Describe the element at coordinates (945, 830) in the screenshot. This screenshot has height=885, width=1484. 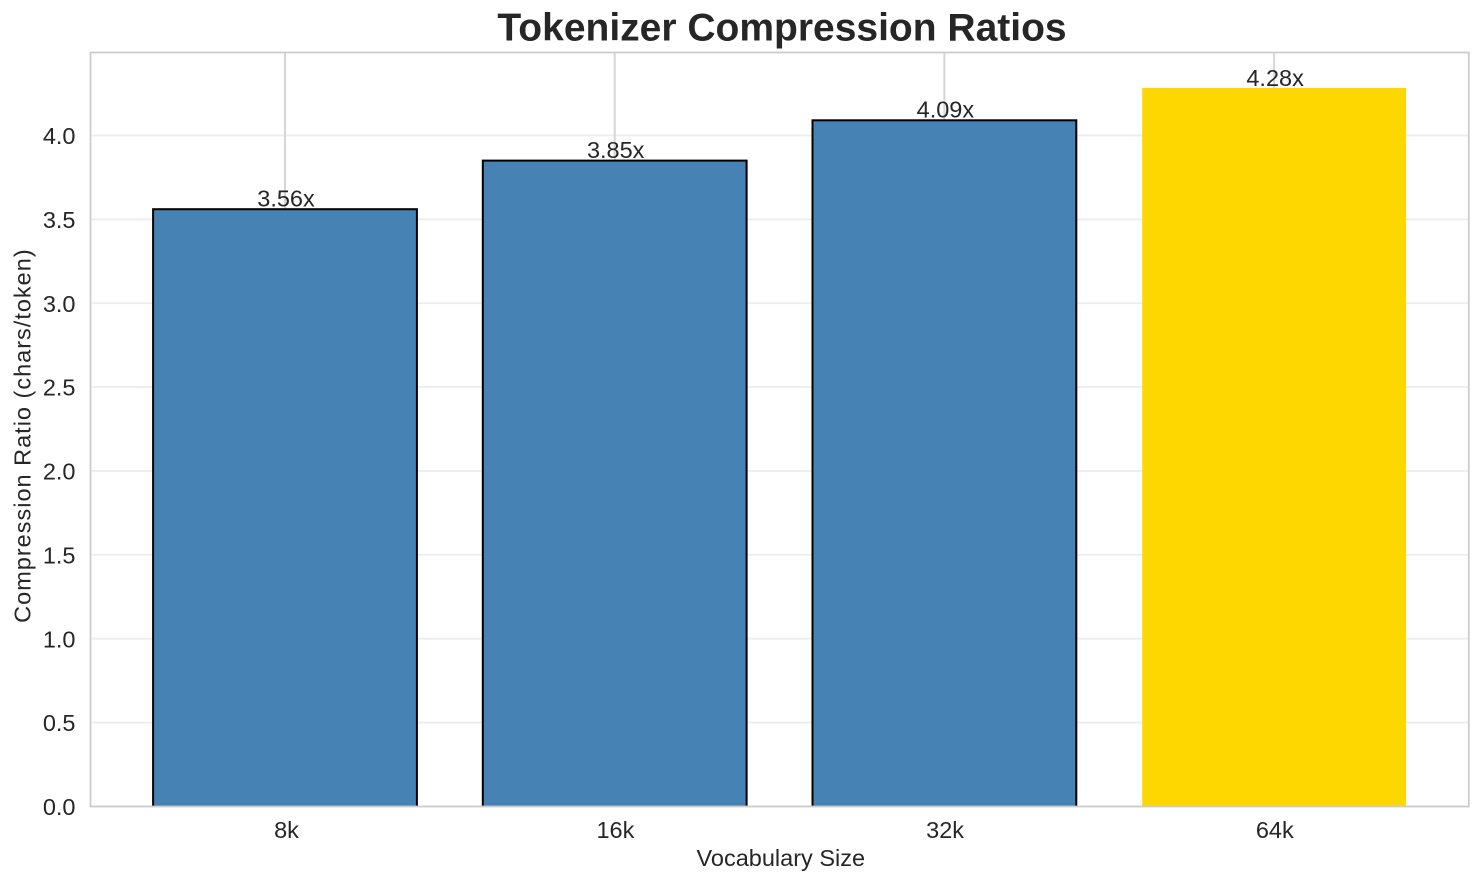
I see `svg-text: 32k` at that location.